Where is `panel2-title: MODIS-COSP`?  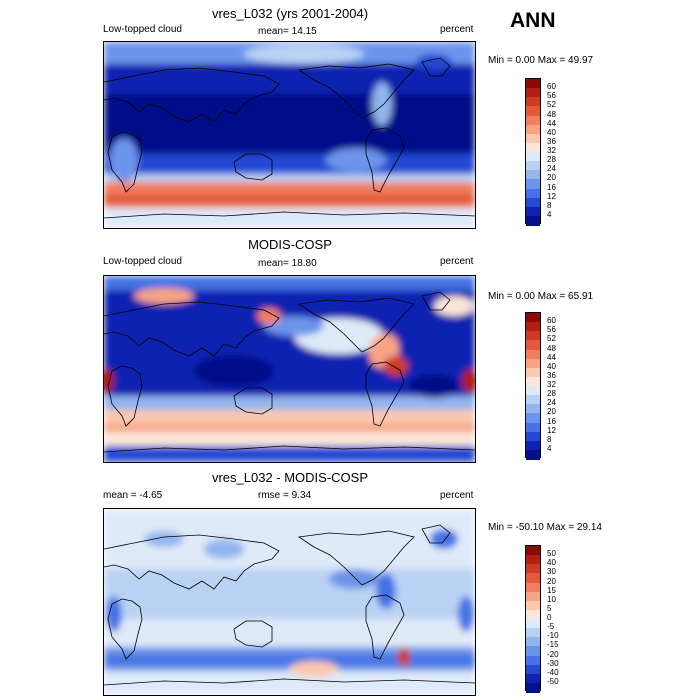
panel2-title: MODIS-COSP is located at coordinates (290, 244).